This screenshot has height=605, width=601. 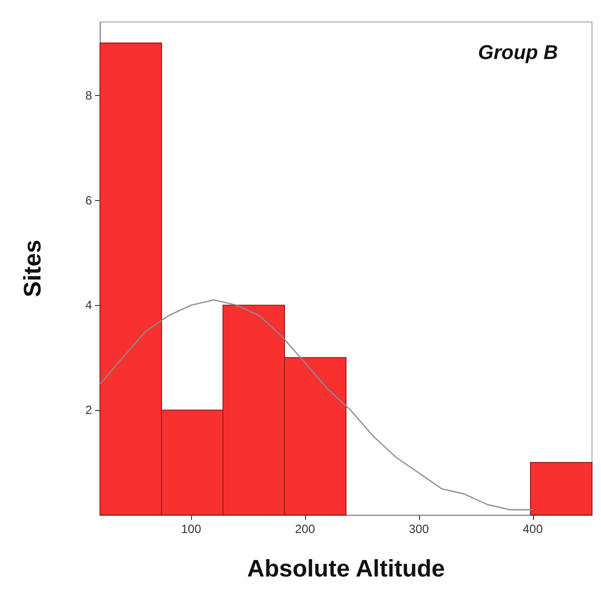 I want to click on y-tick-label: 6, so click(x=88, y=200).